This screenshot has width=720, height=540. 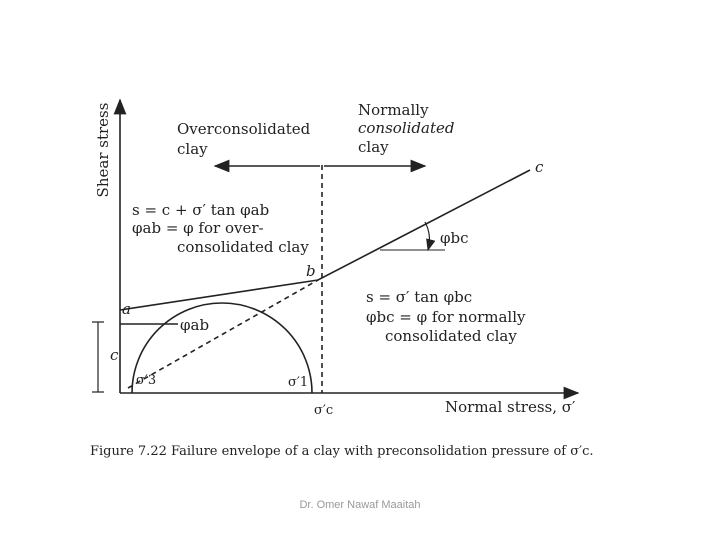 What do you see at coordinates (446, 317) in the screenshot?
I see `equation: φbc = φ for normally` at bounding box center [446, 317].